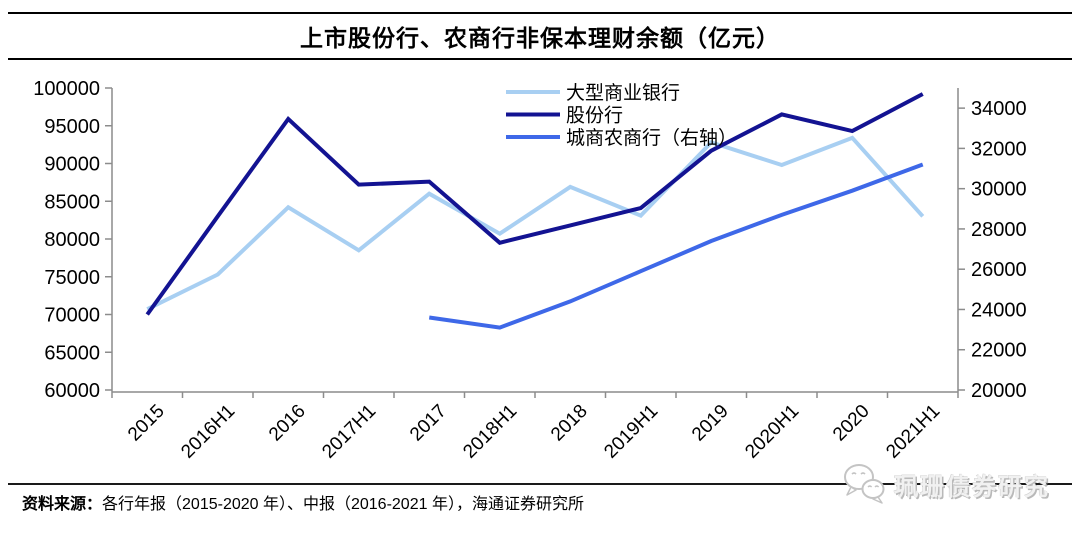 This screenshot has width=1080, height=540. What do you see at coordinates (349, 432) in the screenshot?
I see `x-axis-label: 2017H1` at bounding box center [349, 432].